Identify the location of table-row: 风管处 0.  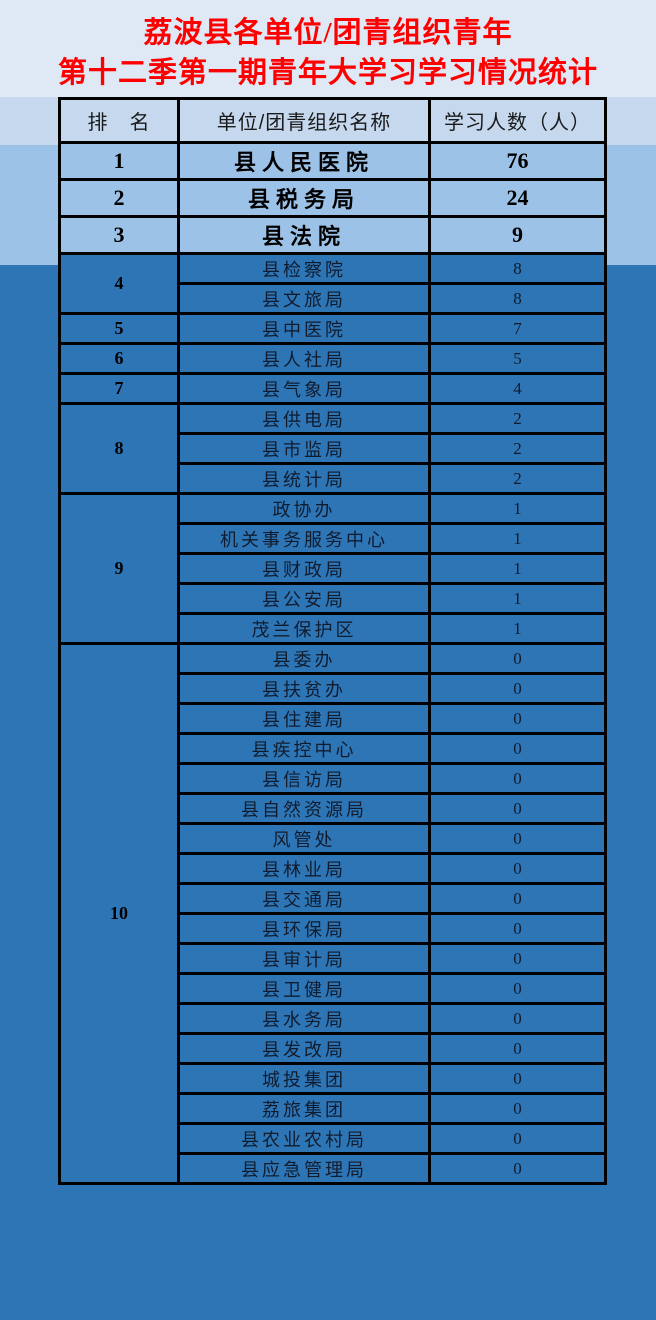
(333, 838).